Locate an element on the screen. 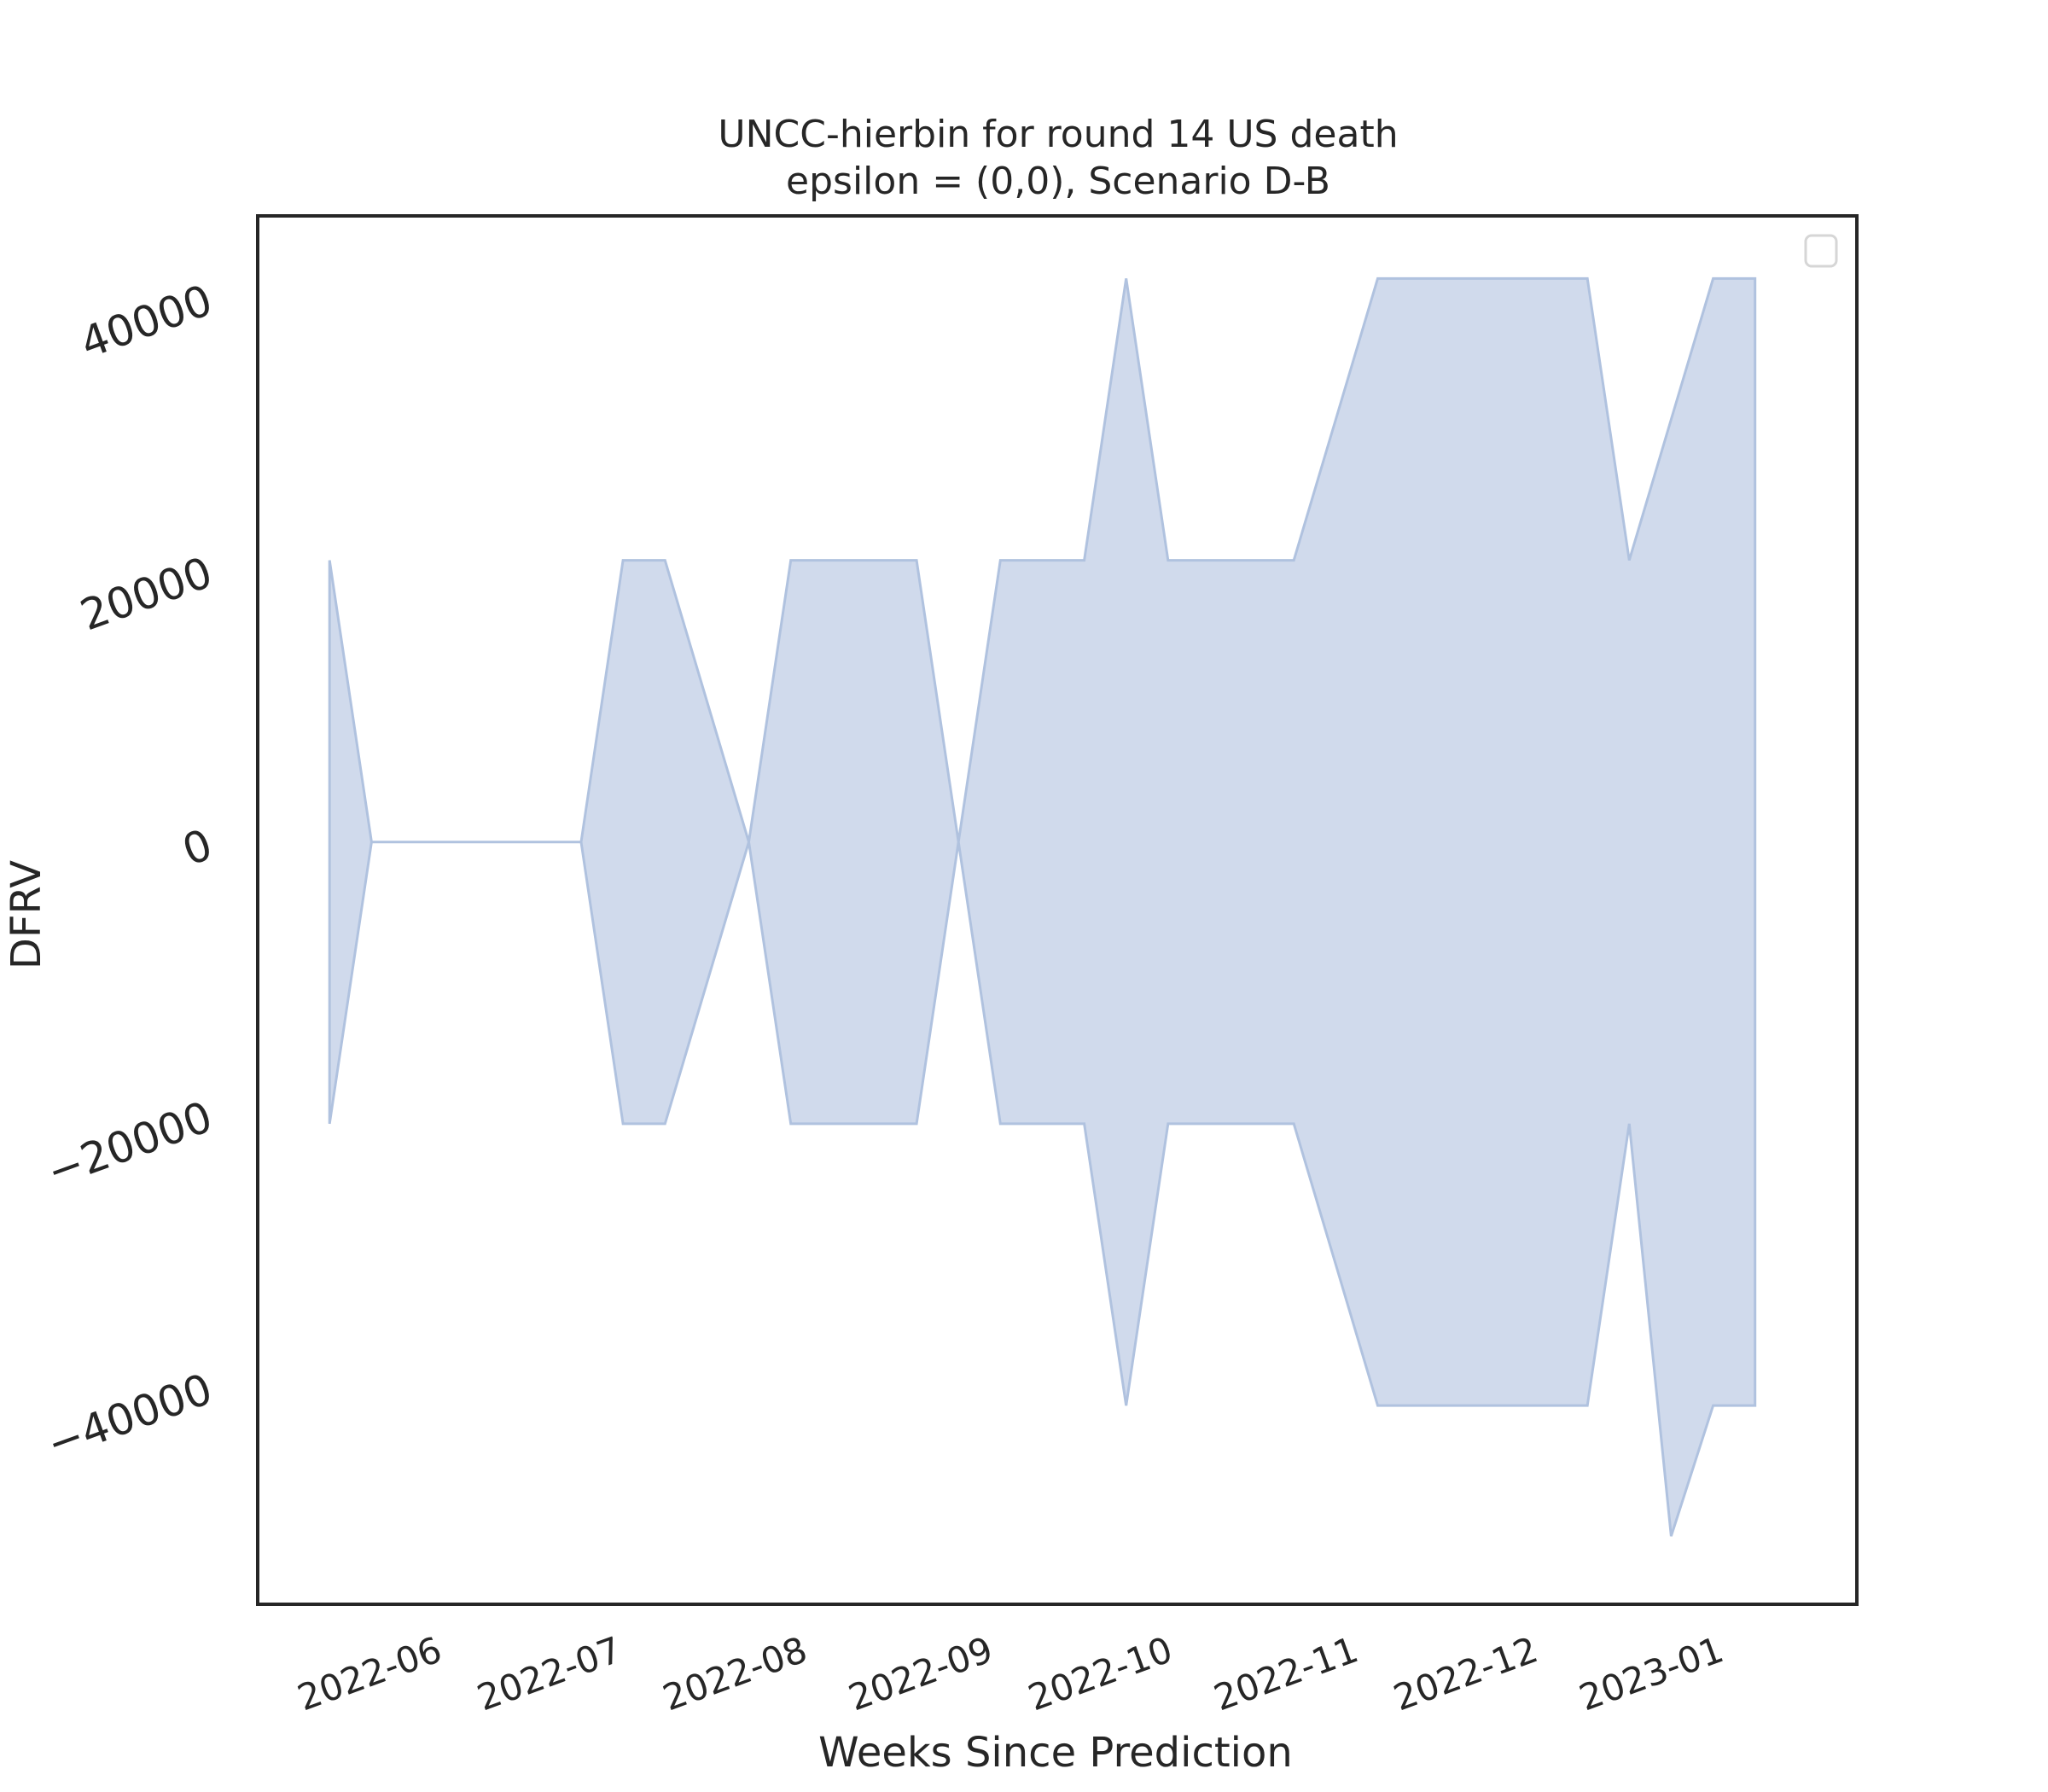 The width and height of the screenshot is (2048, 1792). y-tick-label: −20000 is located at coordinates (129, 1144).